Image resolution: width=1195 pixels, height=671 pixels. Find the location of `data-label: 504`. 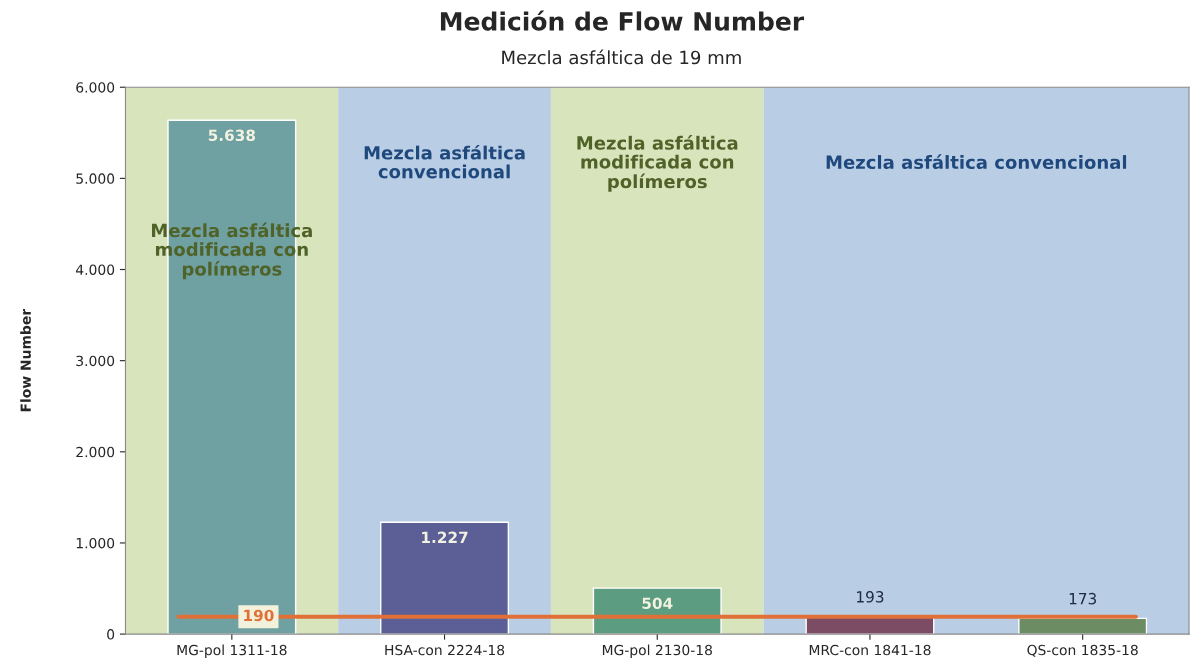

data-label: 504 is located at coordinates (657, 603).